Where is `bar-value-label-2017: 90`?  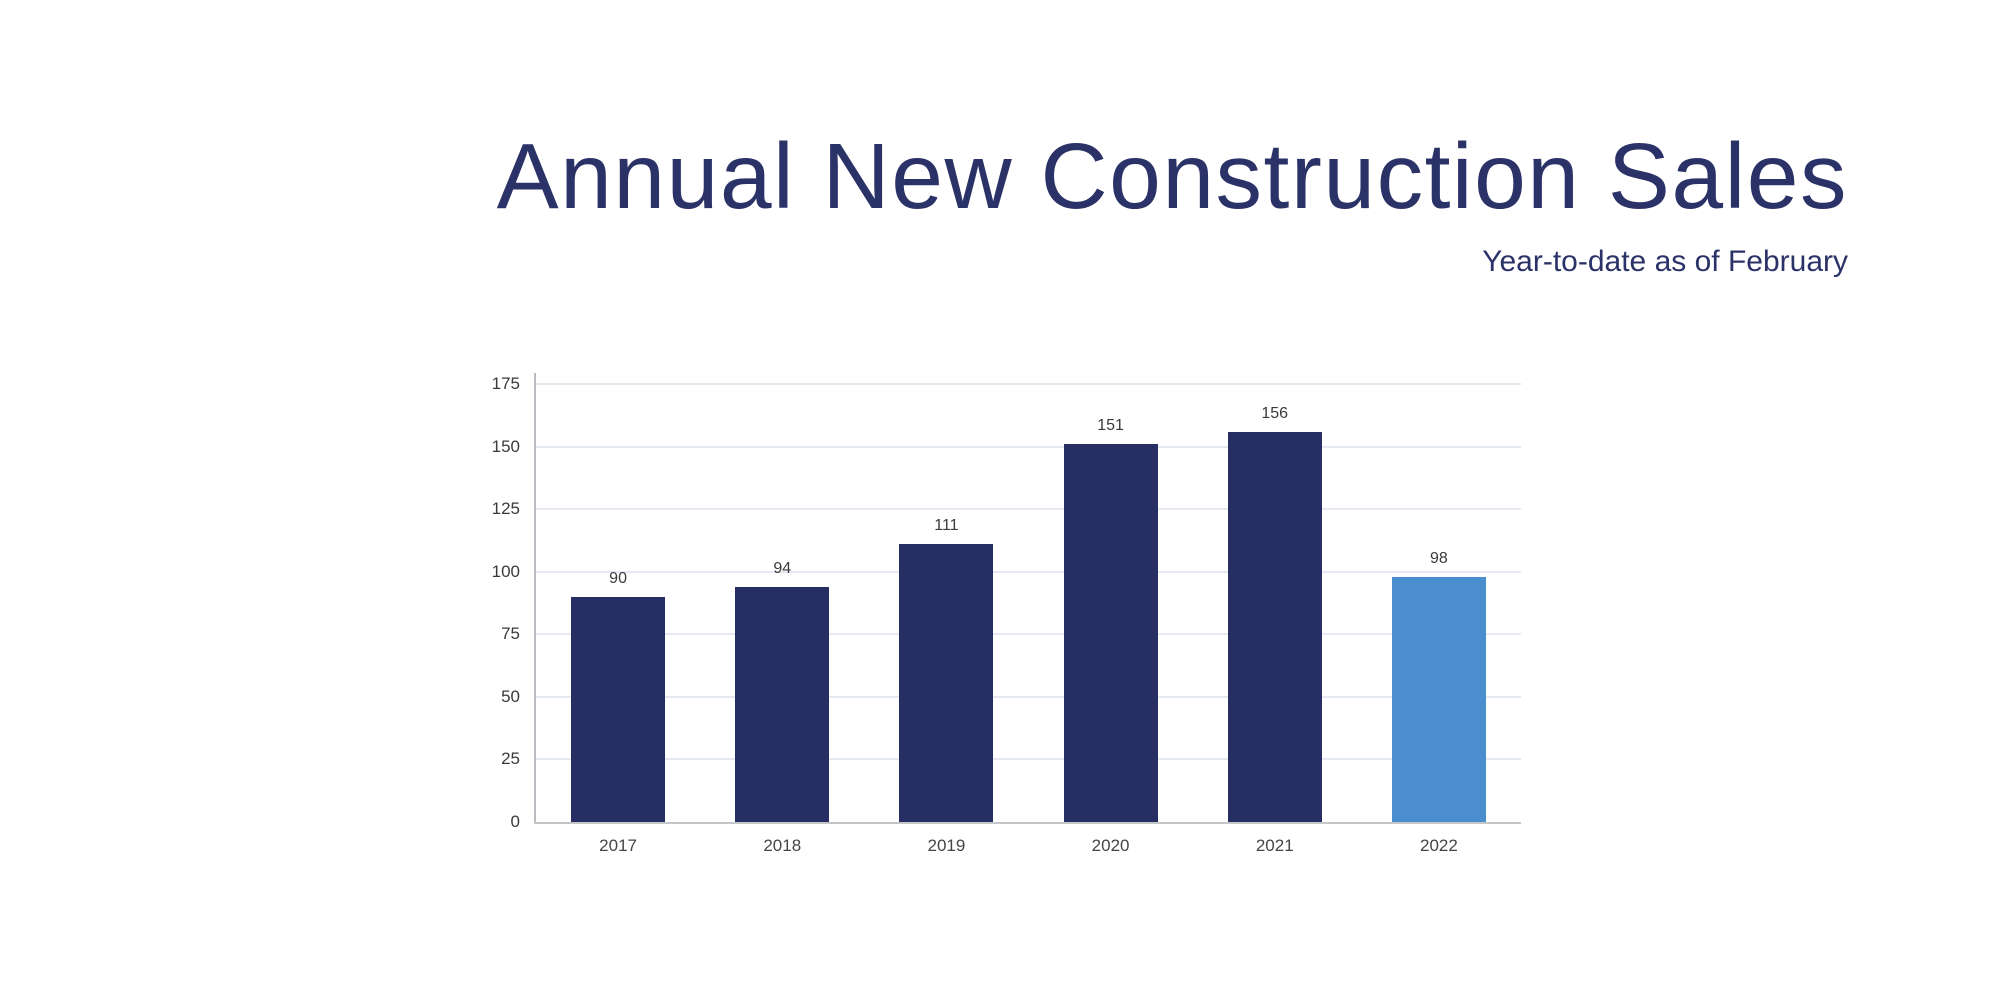 bar-value-label-2017: 90 is located at coordinates (618, 578).